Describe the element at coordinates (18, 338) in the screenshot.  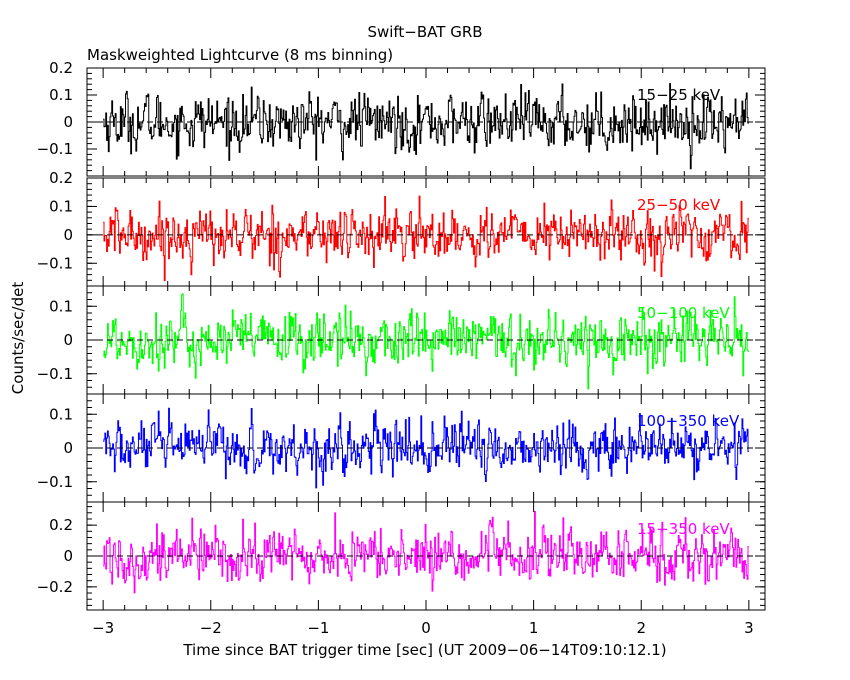
I see `y-axis-label: Counts/sec/det` at that location.